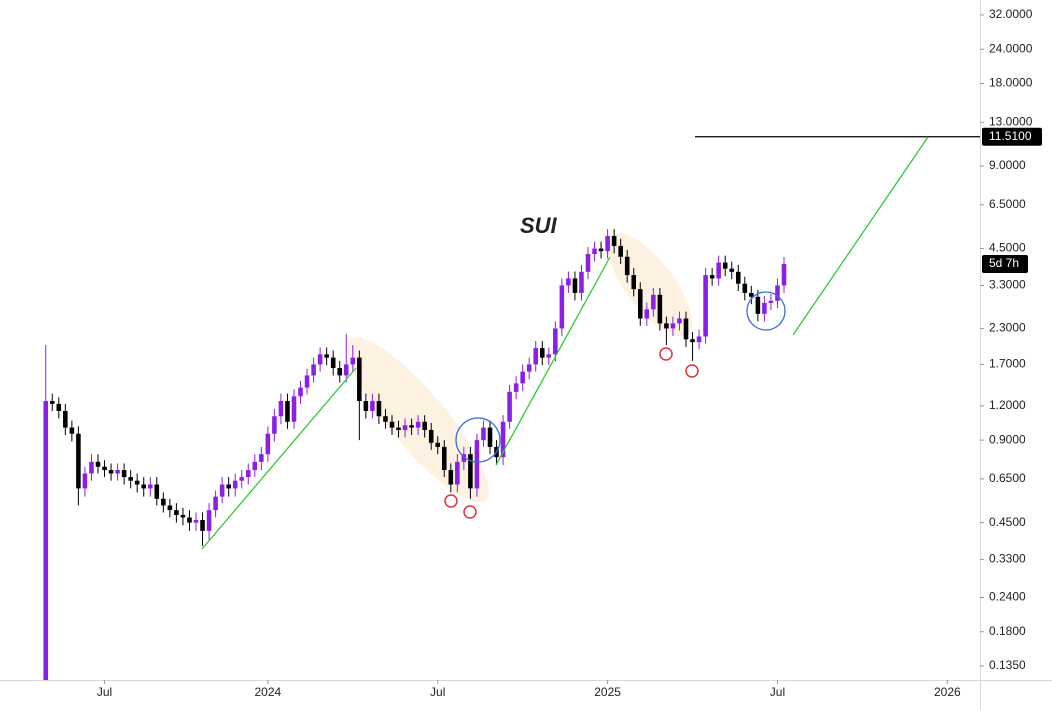 The width and height of the screenshot is (1052, 710). What do you see at coordinates (1011, 48) in the screenshot?
I see `y-tick-label: 24.0000` at bounding box center [1011, 48].